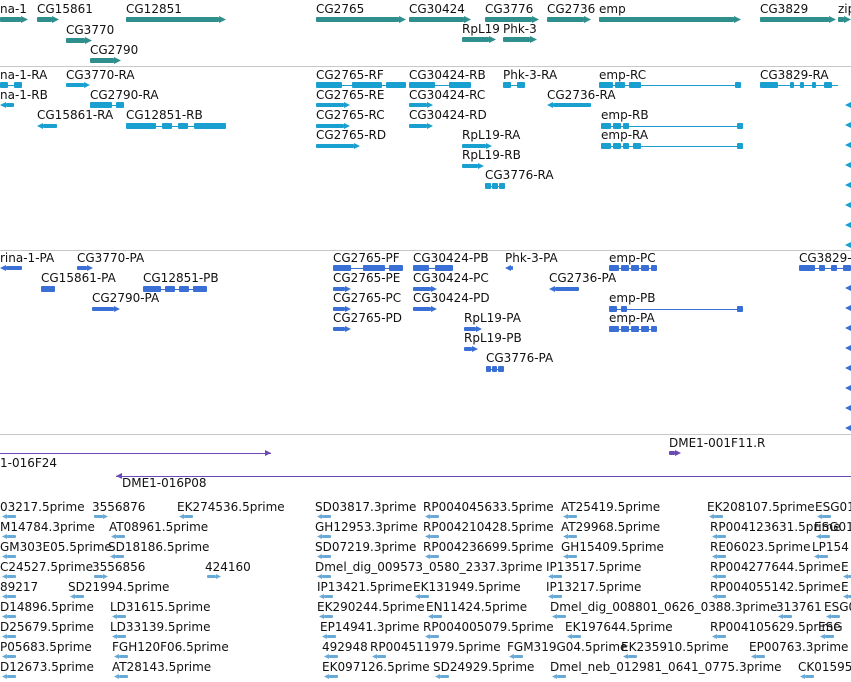  I want to click on feature-label: zip, so click(844, 9).